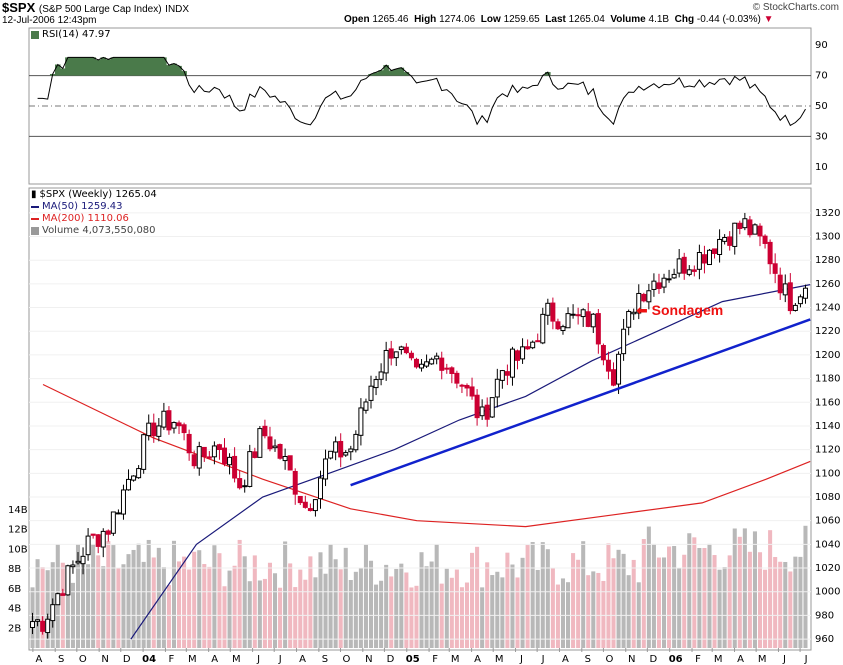 This screenshot has height=665, width=843. Describe the element at coordinates (391, 659) in the screenshot. I see `x-tick-label: D` at that location.